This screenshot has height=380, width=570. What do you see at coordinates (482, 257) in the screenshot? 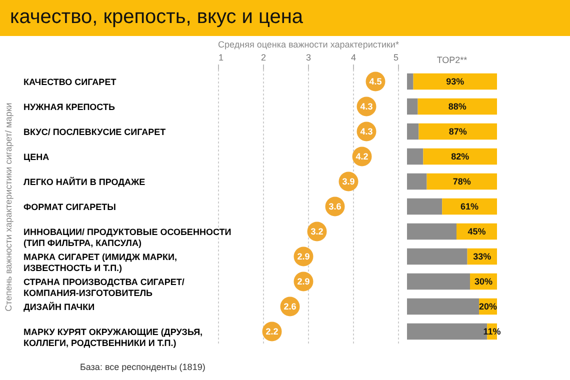
I see `data-label: 33%` at bounding box center [482, 257].